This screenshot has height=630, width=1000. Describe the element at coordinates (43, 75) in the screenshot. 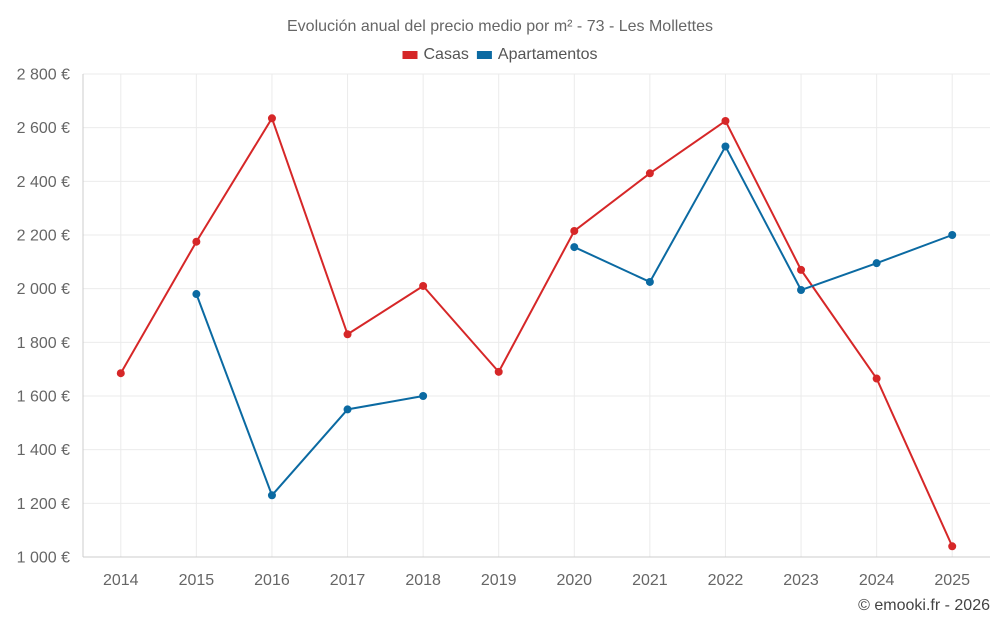

I see `y-tick-label: 2 800 €` at that location.